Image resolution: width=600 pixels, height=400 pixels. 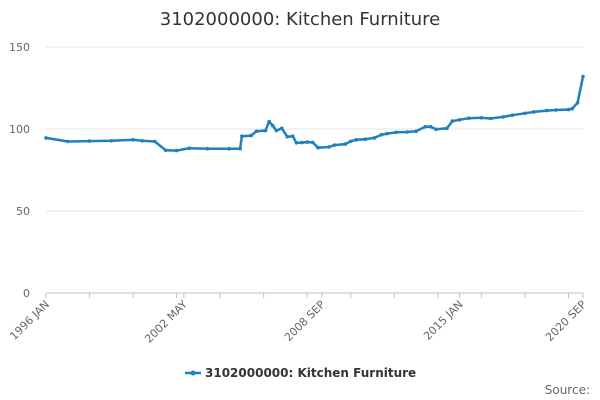 I want to click on source-label: Source:, so click(x=567, y=390).